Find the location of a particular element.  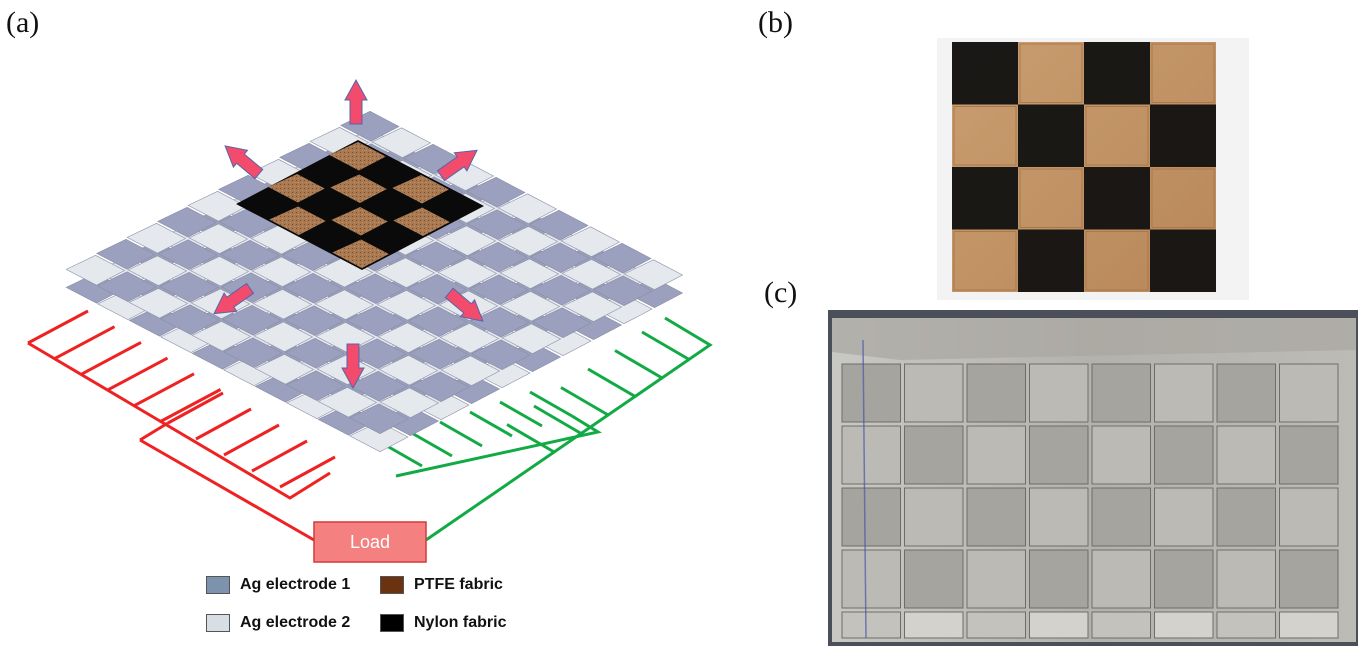

panel-label-b: (b) is located at coordinates (775, 22).